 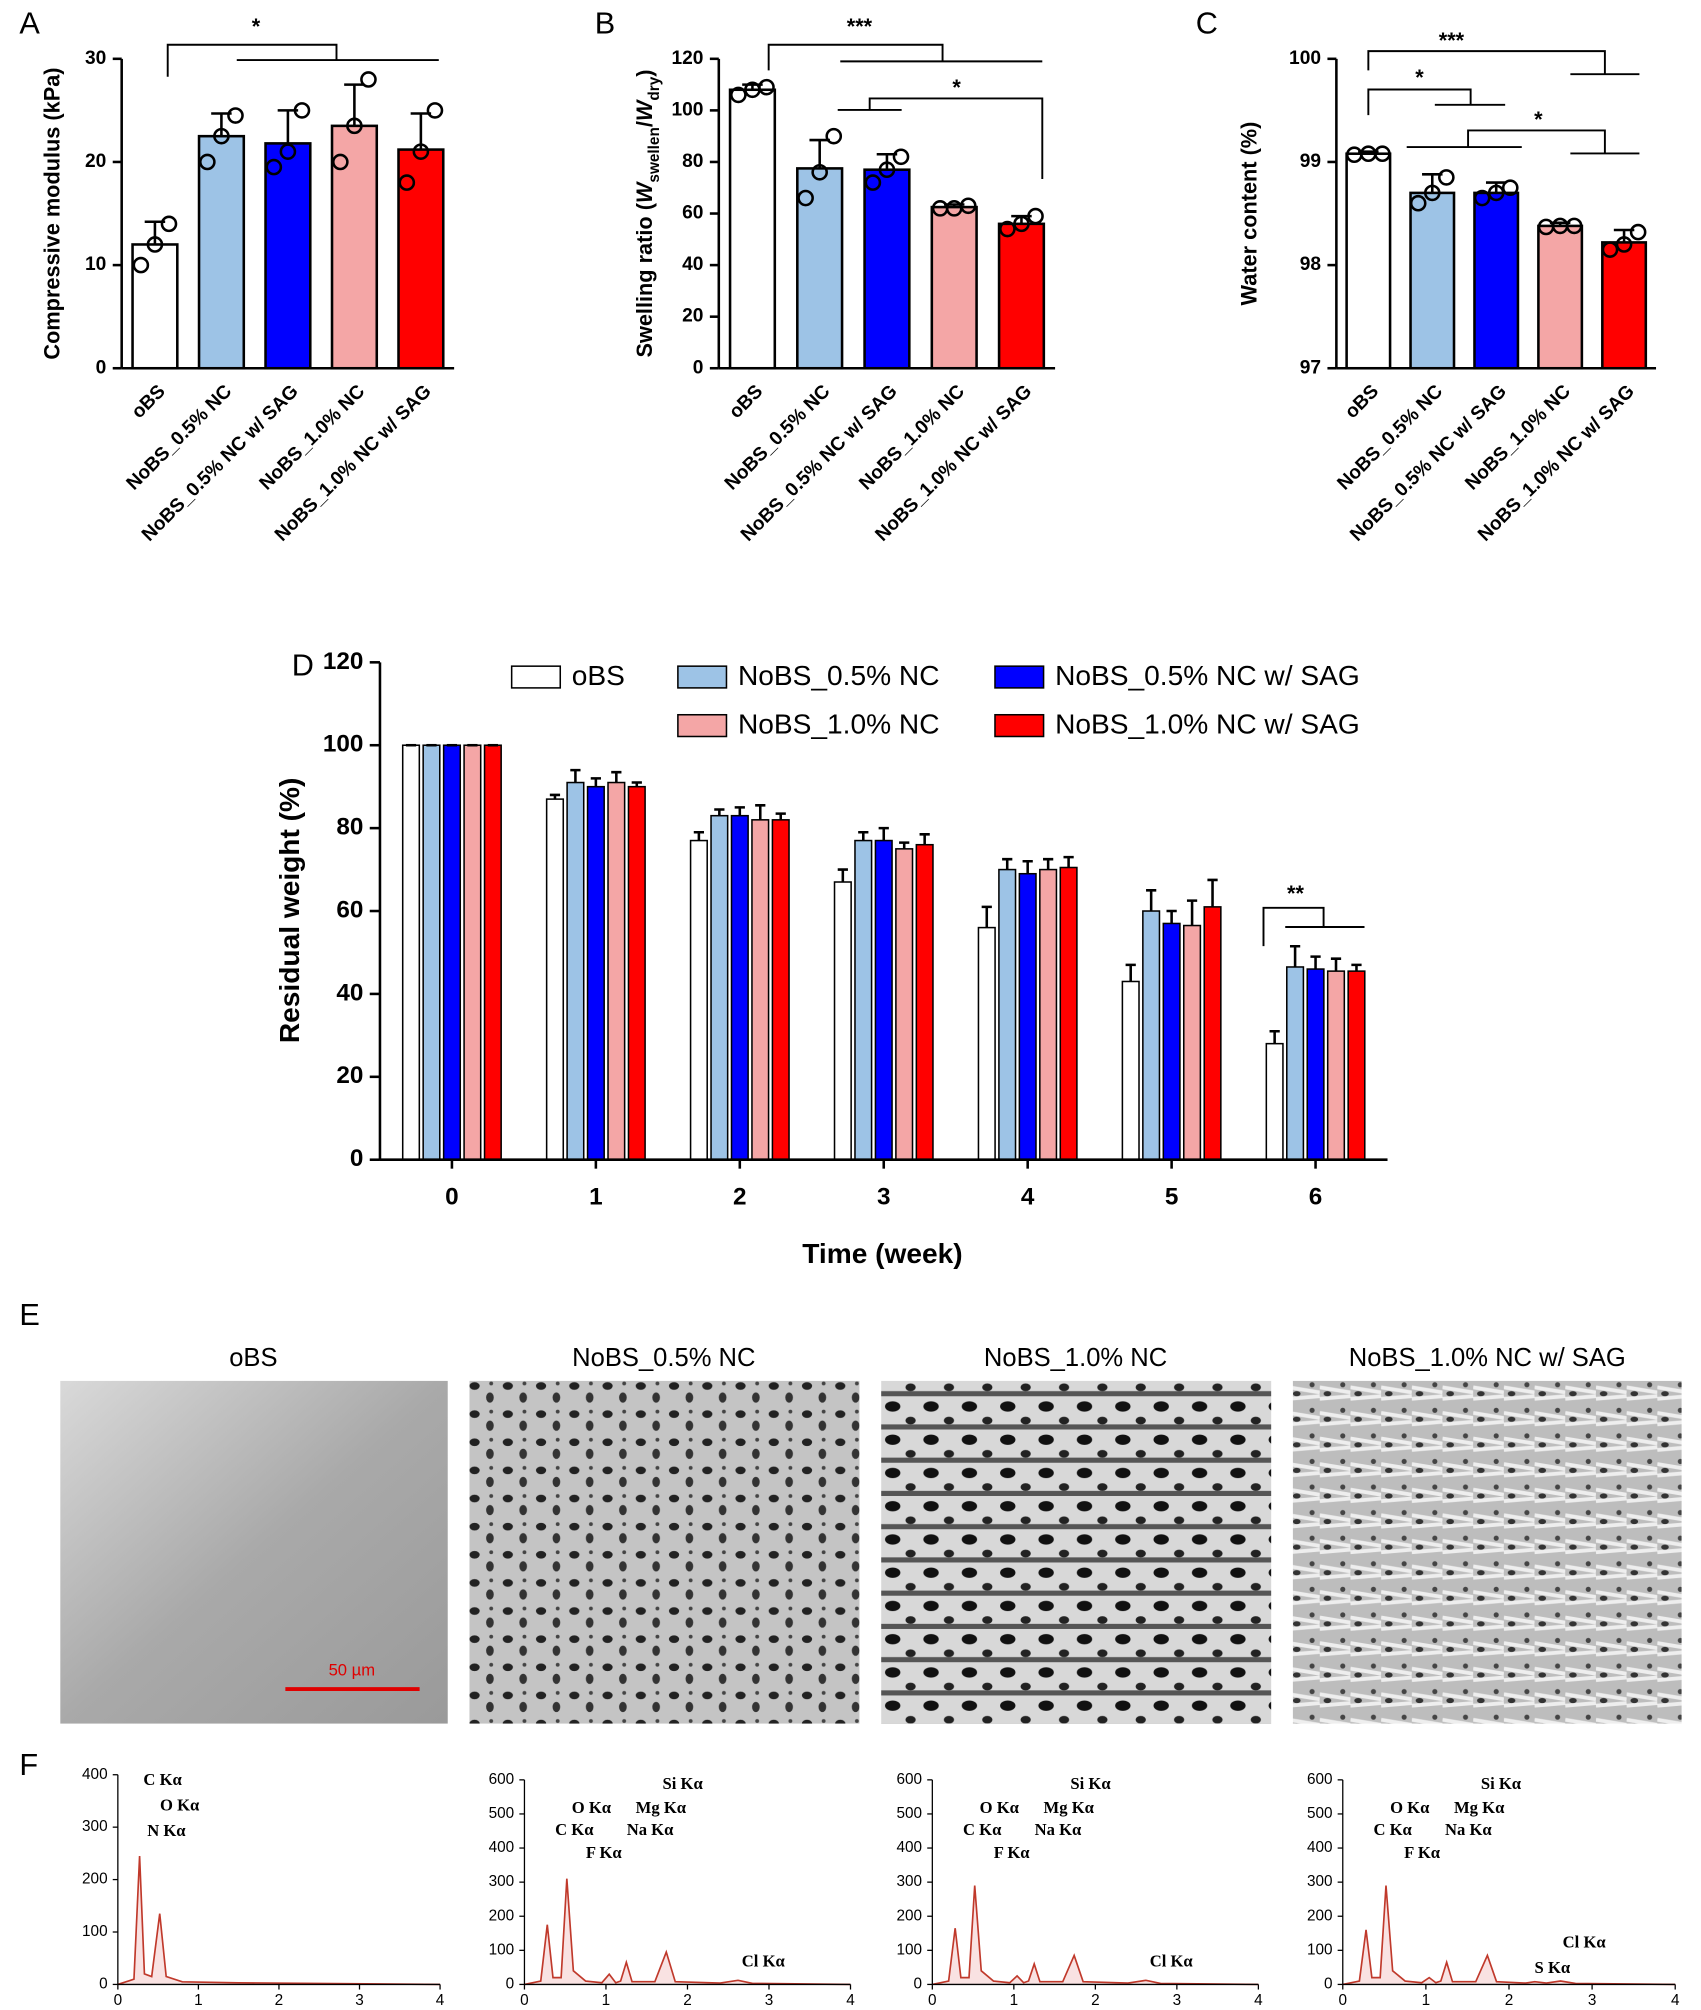 I want to click on y-tick-label: 10, so click(x=95, y=264).